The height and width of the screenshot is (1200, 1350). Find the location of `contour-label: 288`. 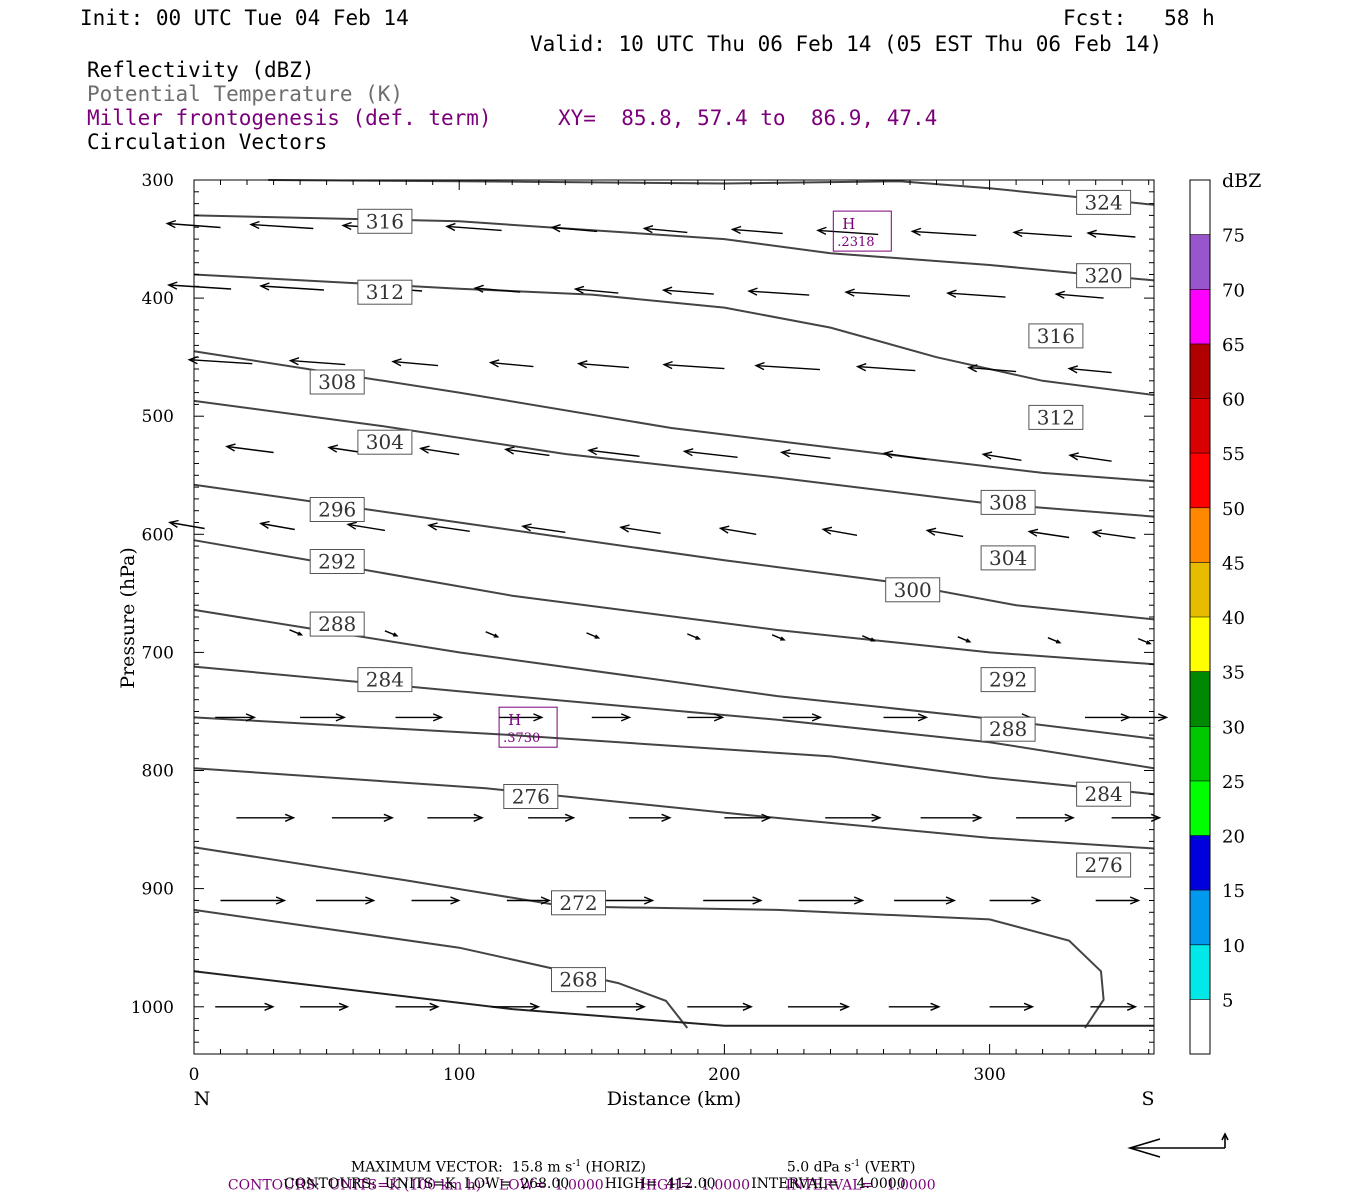

contour-label: 288 is located at coordinates (1008, 729).